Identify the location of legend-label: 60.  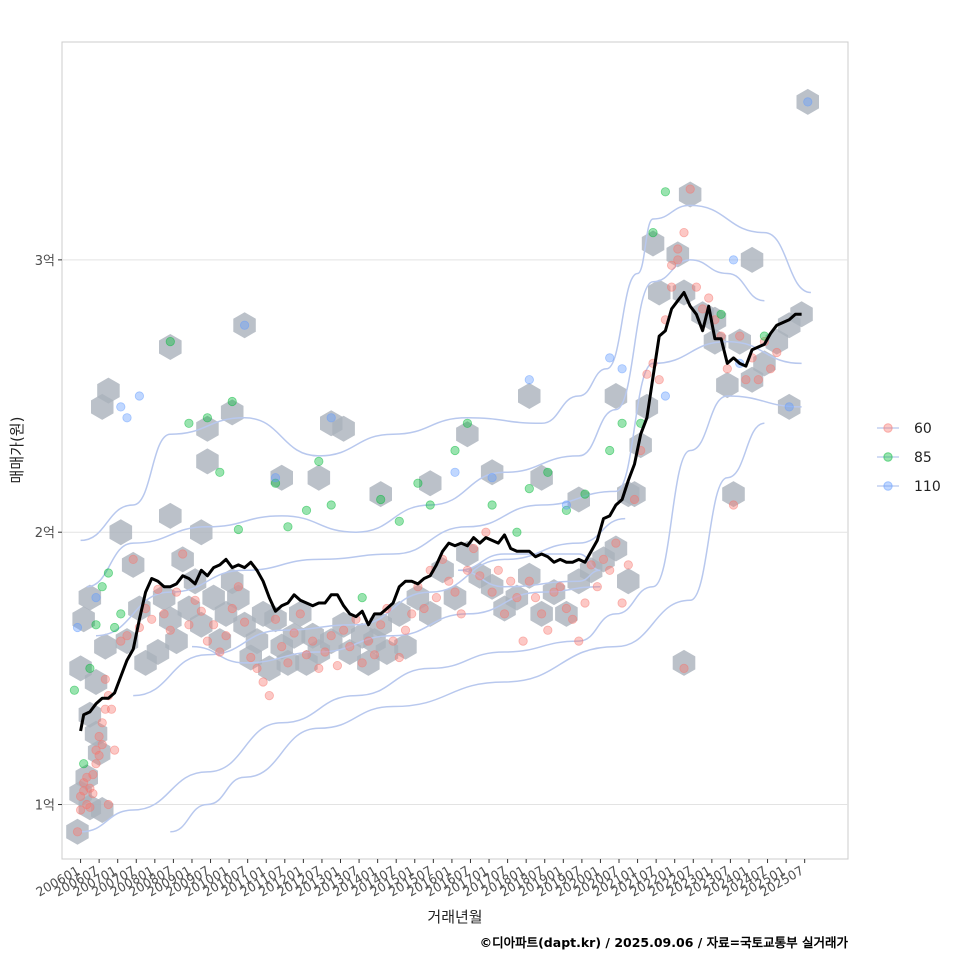
(923, 429).